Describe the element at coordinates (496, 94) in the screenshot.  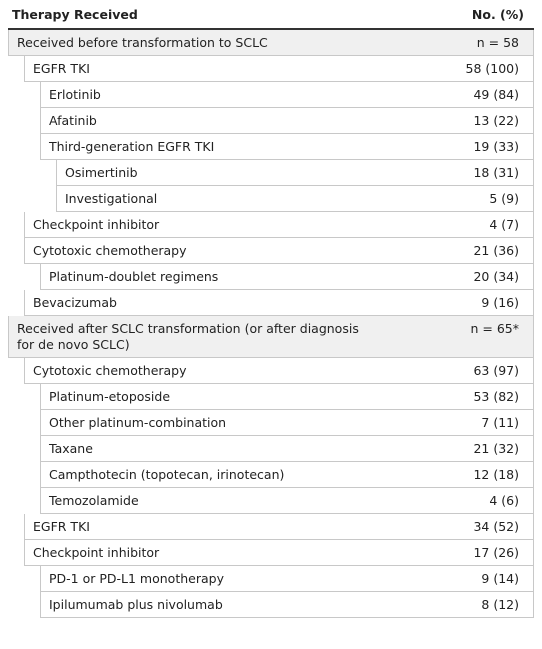
I see `row-value: 49 (84)` at that location.